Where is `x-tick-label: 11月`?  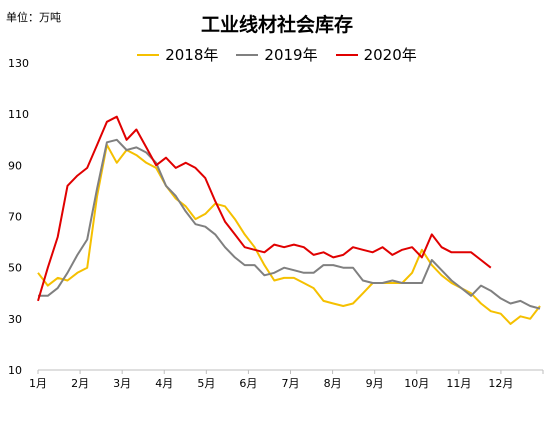 x-tick-label: 11月 is located at coordinates (458, 383).